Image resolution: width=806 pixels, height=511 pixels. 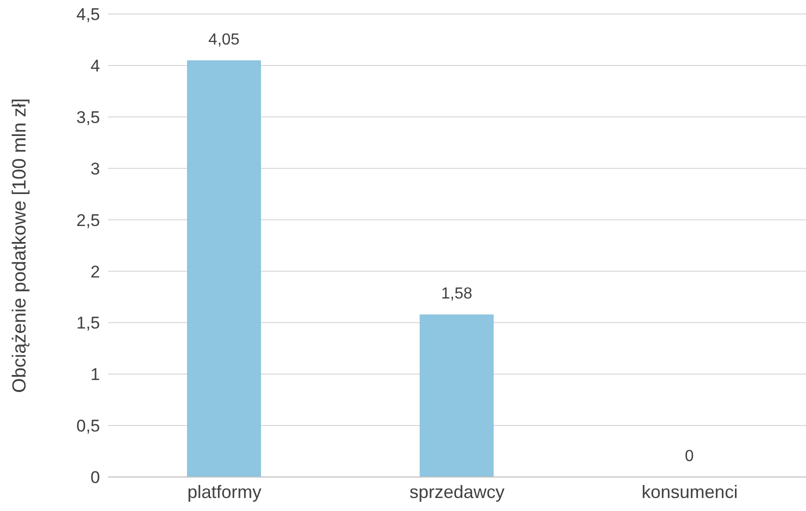 What do you see at coordinates (95, 374) in the screenshot?
I see `y-tick-label: 1` at bounding box center [95, 374].